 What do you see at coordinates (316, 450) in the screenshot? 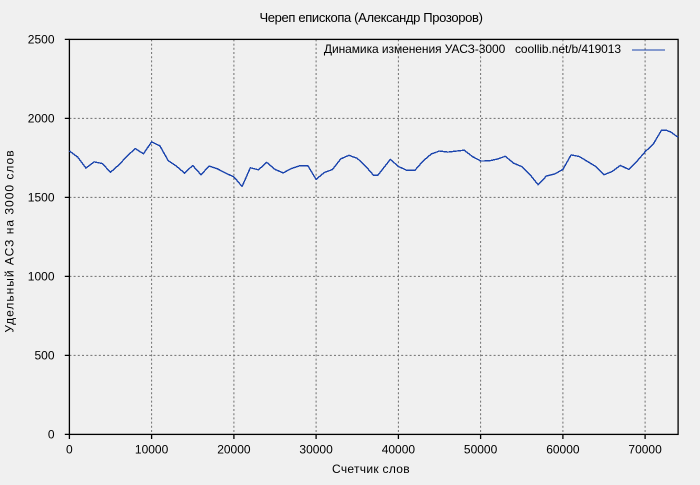
I see `svg-text: 30000` at bounding box center [316, 450].